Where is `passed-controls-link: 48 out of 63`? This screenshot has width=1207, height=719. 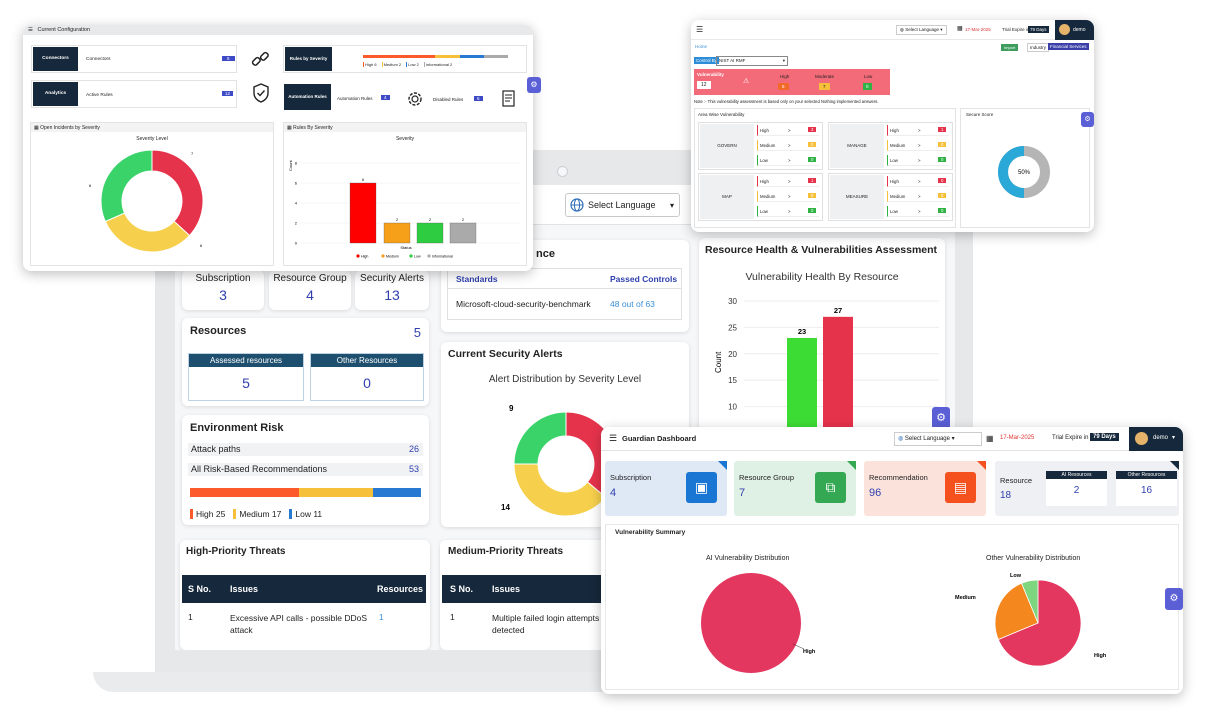 passed-controls-link: 48 out of 63 is located at coordinates (632, 304).